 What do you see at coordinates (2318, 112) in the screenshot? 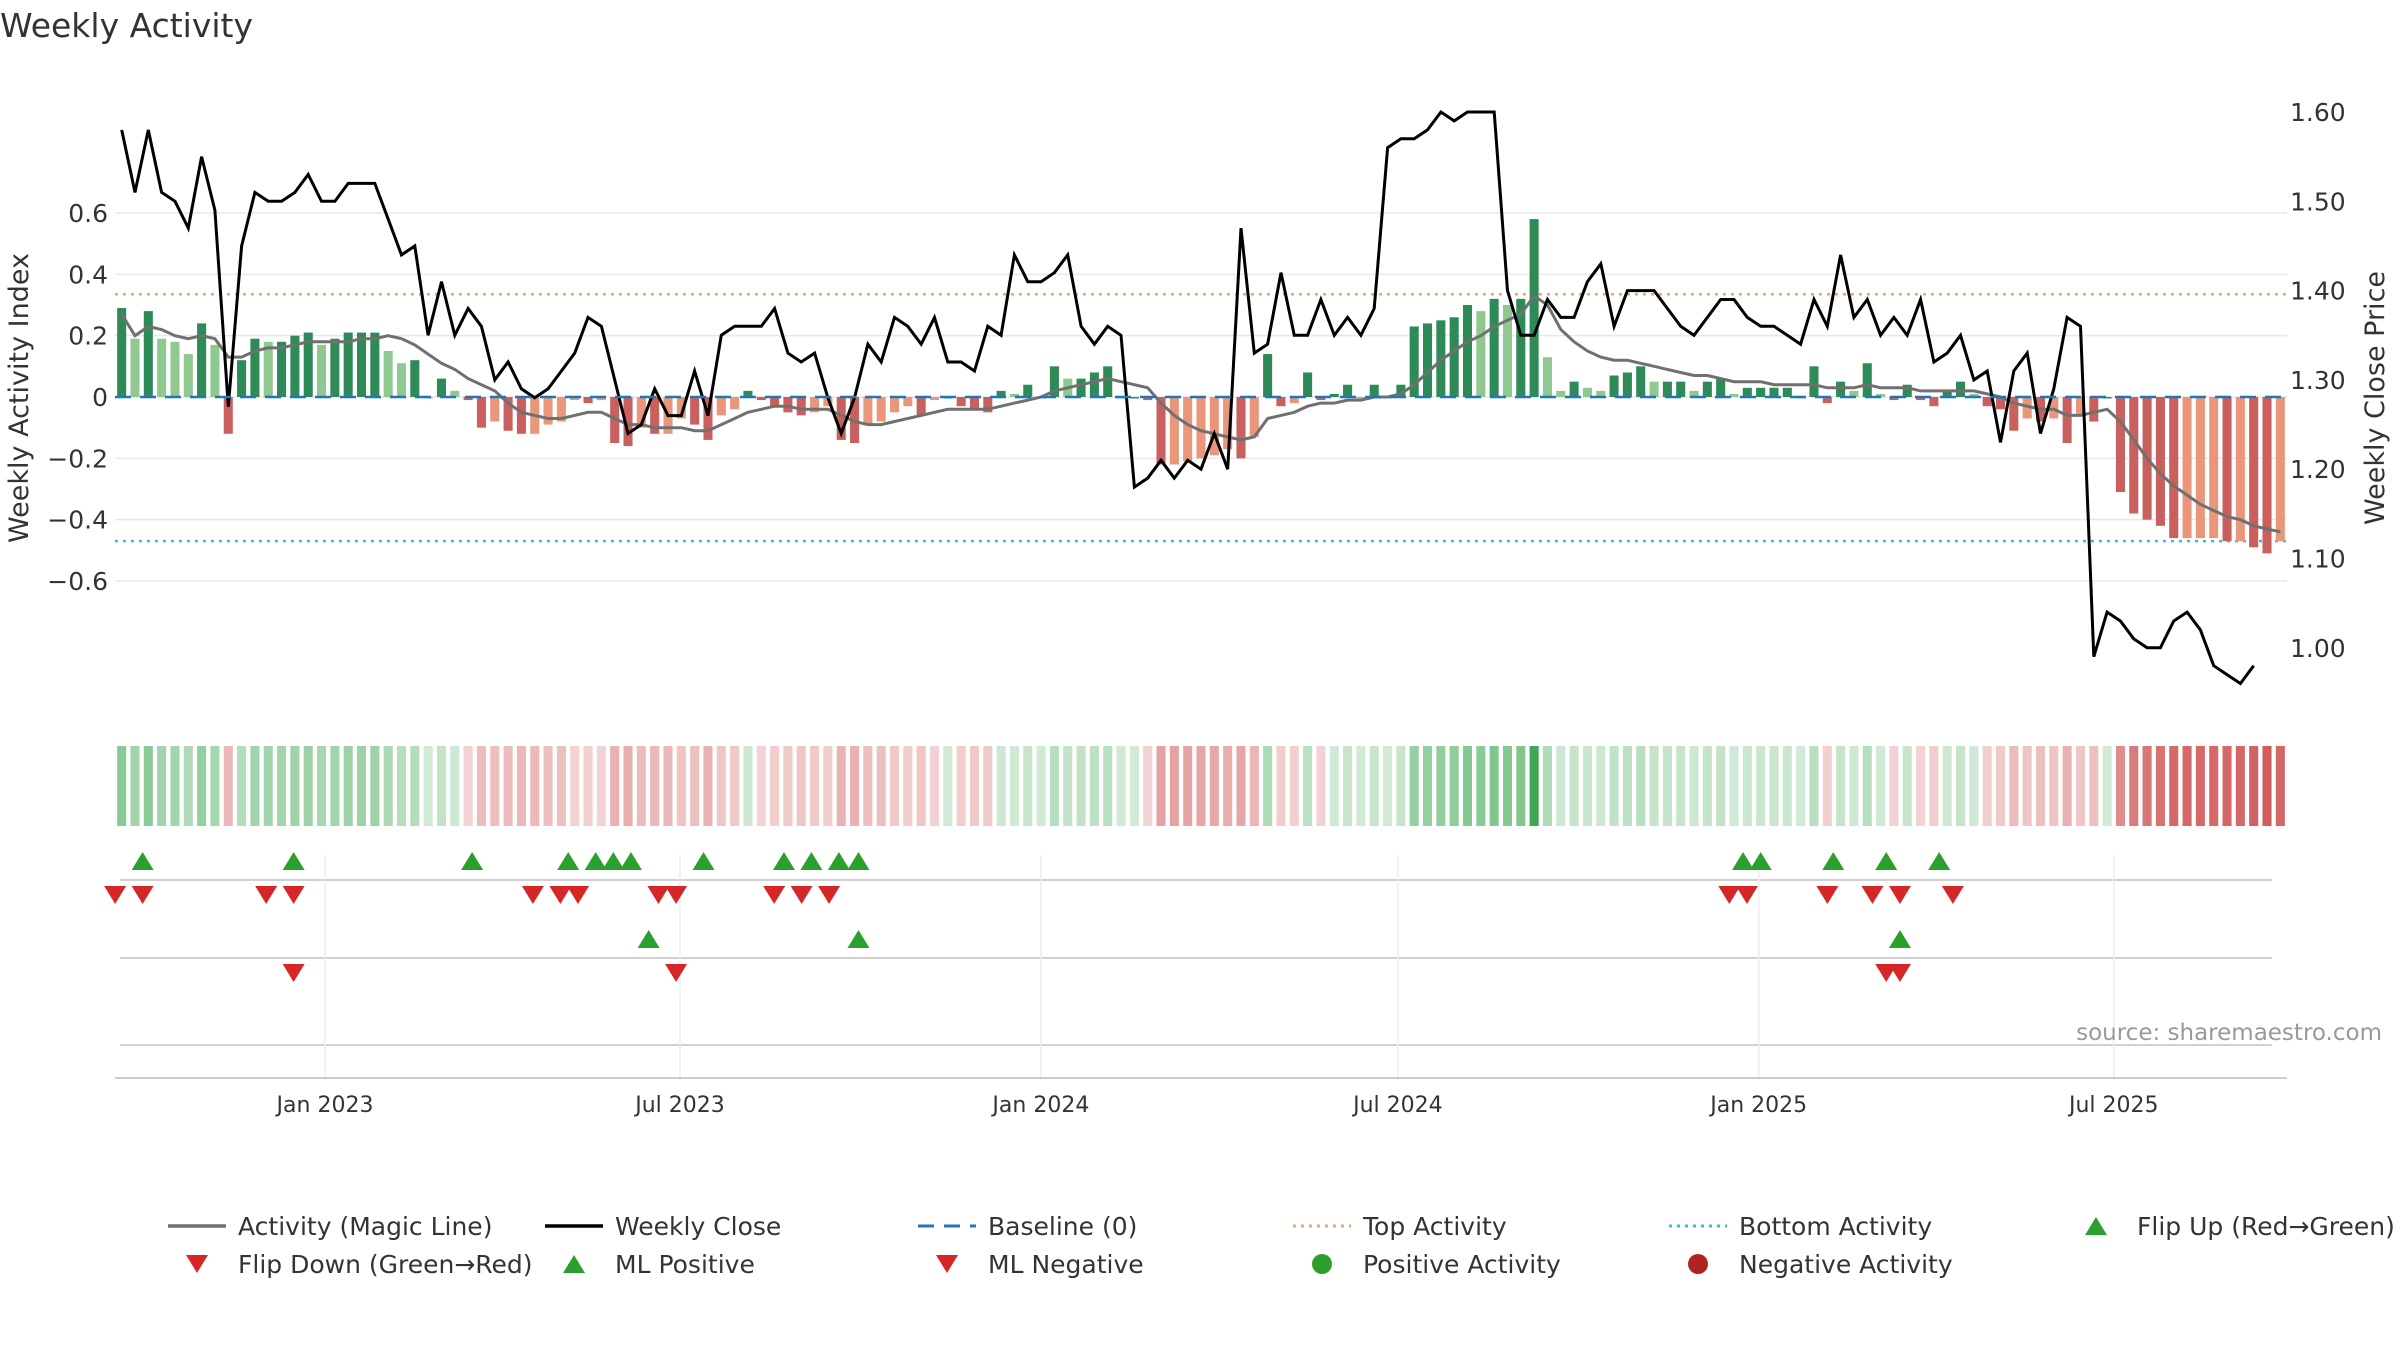
I see `y-tick-right: 1.60` at bounding box center [2318, 112].